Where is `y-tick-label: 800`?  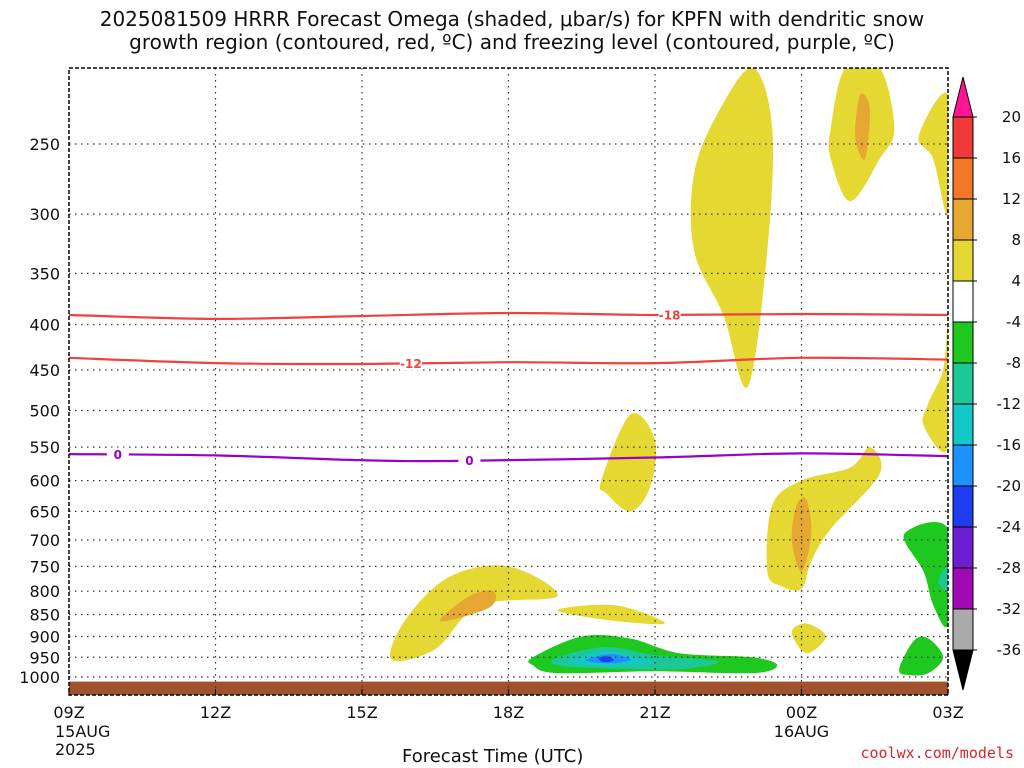 y-tick-label: 800 is located at coordinates (44, 591).